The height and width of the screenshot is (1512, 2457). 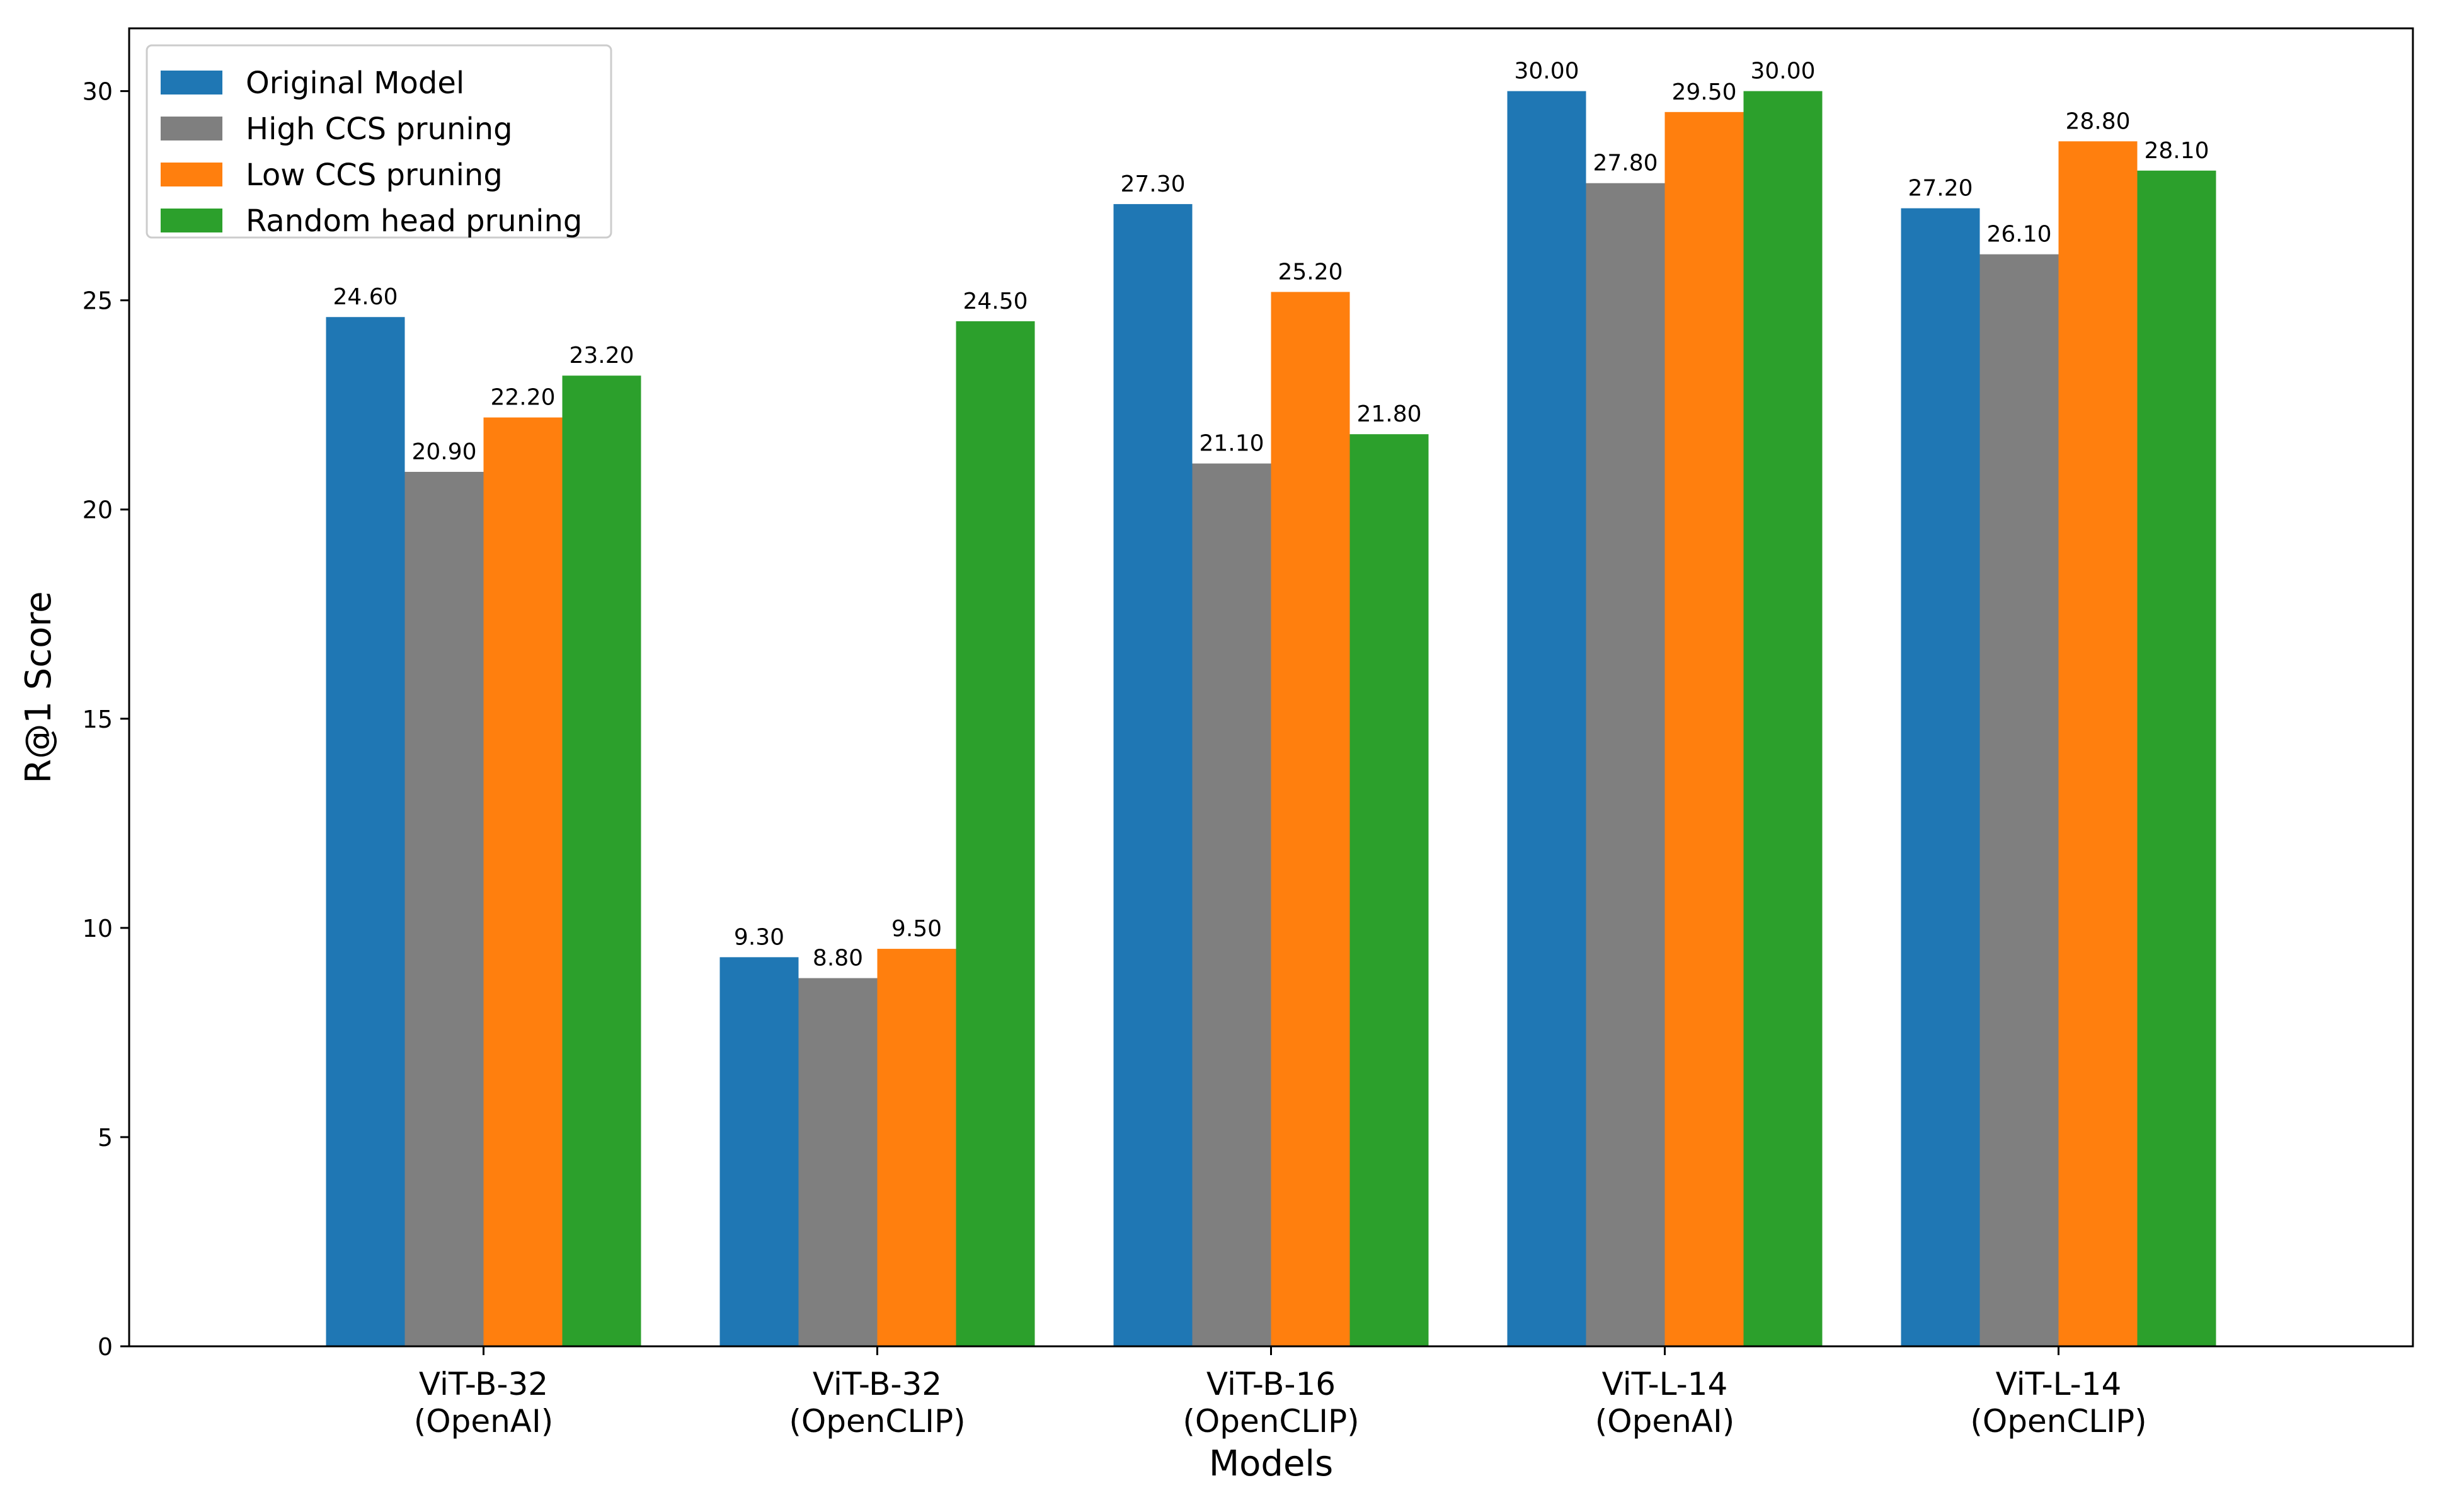 What do you see at coordinates (98, 719) in the screenshot?
I see `y-tick-label: 15` at bounding box center [98, 719].